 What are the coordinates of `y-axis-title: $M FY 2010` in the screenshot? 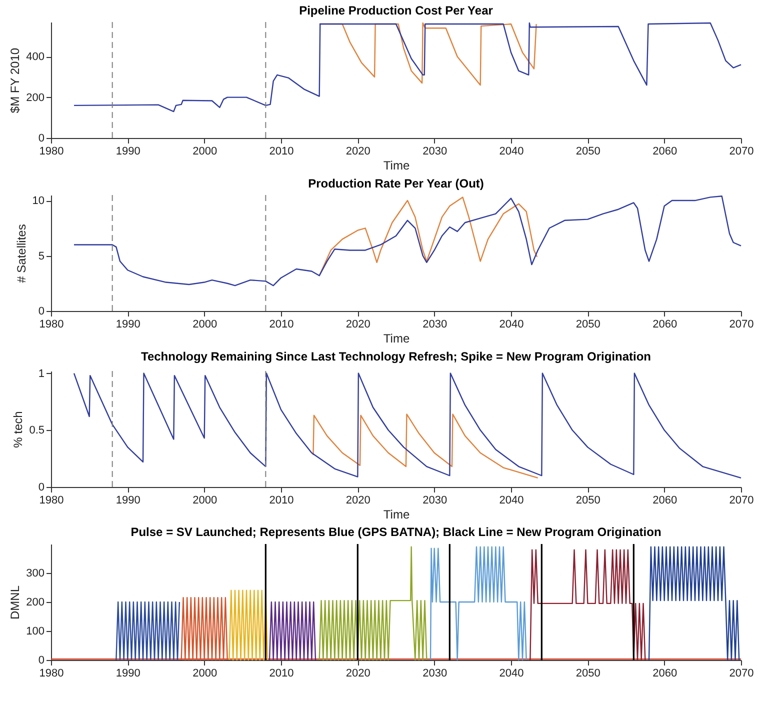 It's located at (15, 81).